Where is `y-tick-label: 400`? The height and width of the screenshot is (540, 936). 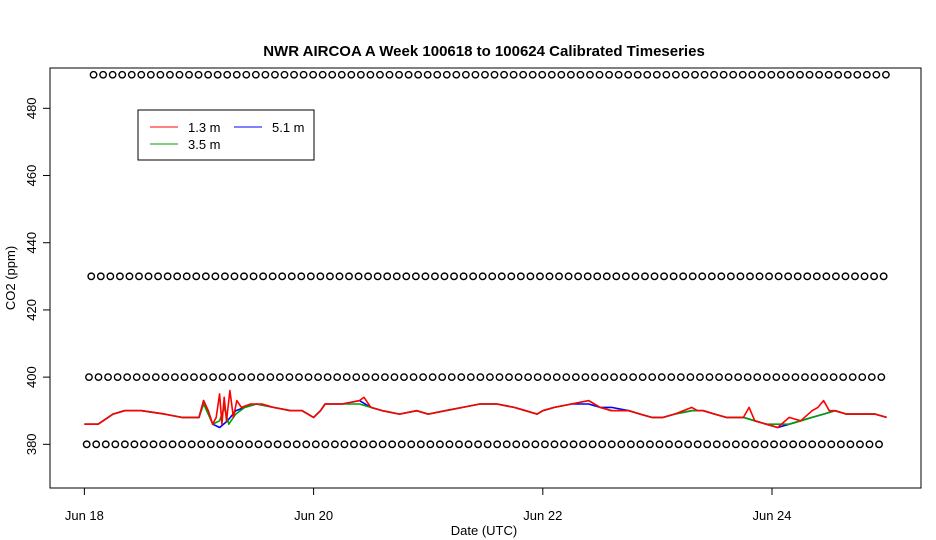
y-tick-label: 400 is located at coordinates (31, 377).